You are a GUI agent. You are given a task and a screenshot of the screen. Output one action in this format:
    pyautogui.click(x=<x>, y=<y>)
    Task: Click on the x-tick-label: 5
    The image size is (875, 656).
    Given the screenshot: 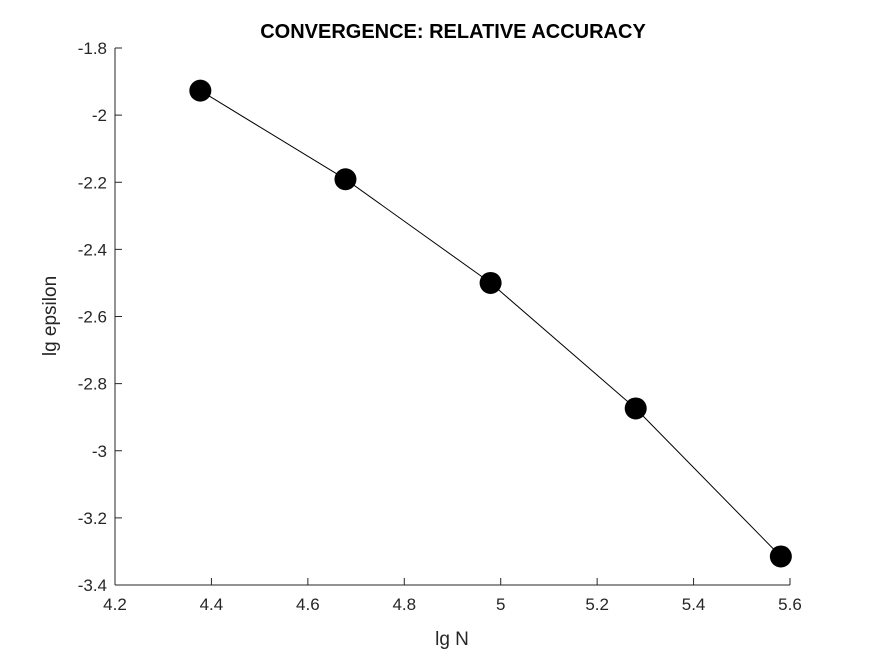 What is the action you would take?
    pyautogui.click(x=500, y=604)
    